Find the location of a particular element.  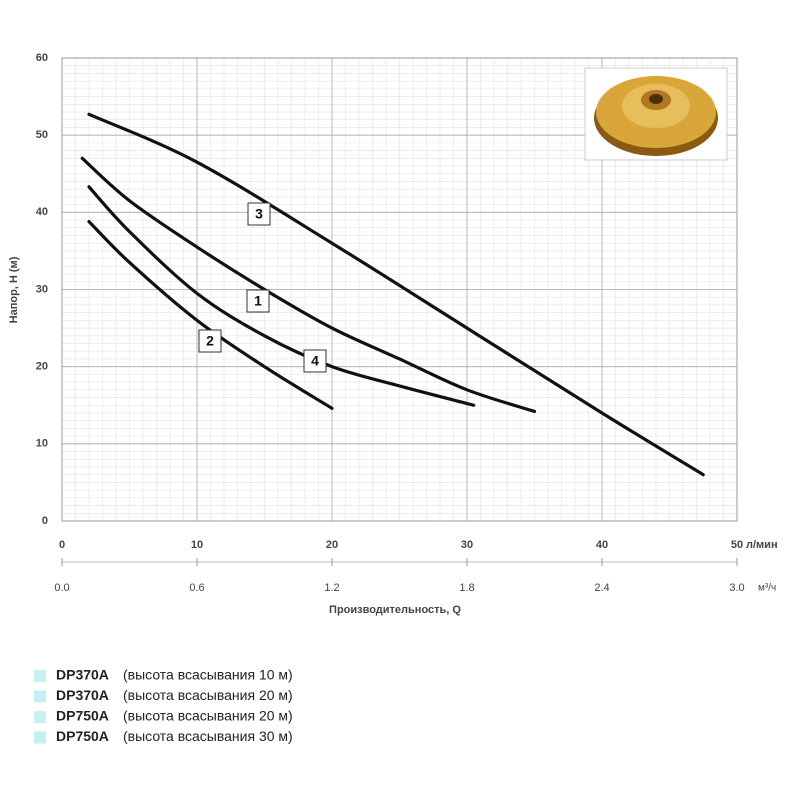

x2-tick-label: 0.6 is located at coordinates (196, 588).